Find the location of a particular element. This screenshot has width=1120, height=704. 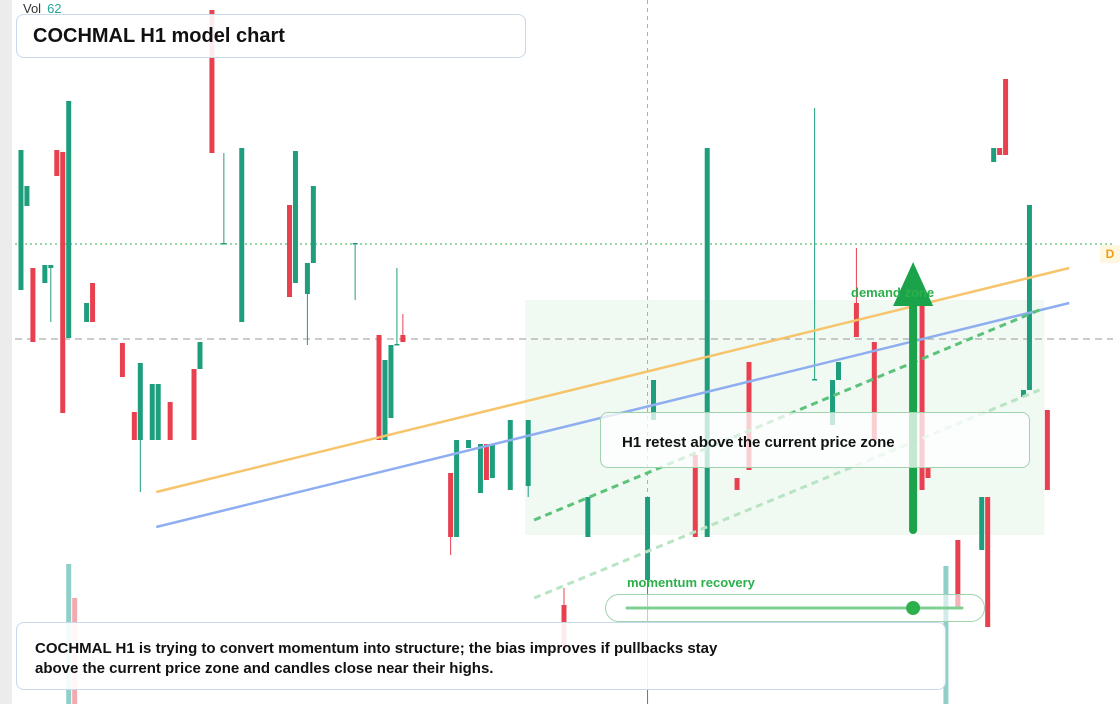

left-edge is located at coordinates (6, 352).